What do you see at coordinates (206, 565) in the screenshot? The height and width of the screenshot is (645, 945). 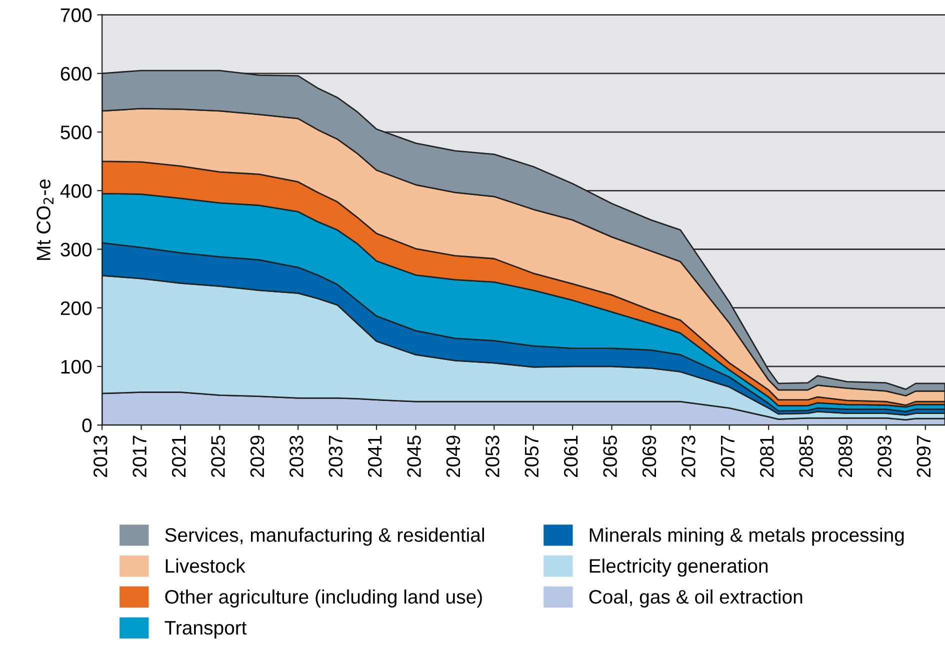 I see `legend-label: Livestock` at bounding box center [206, 565].